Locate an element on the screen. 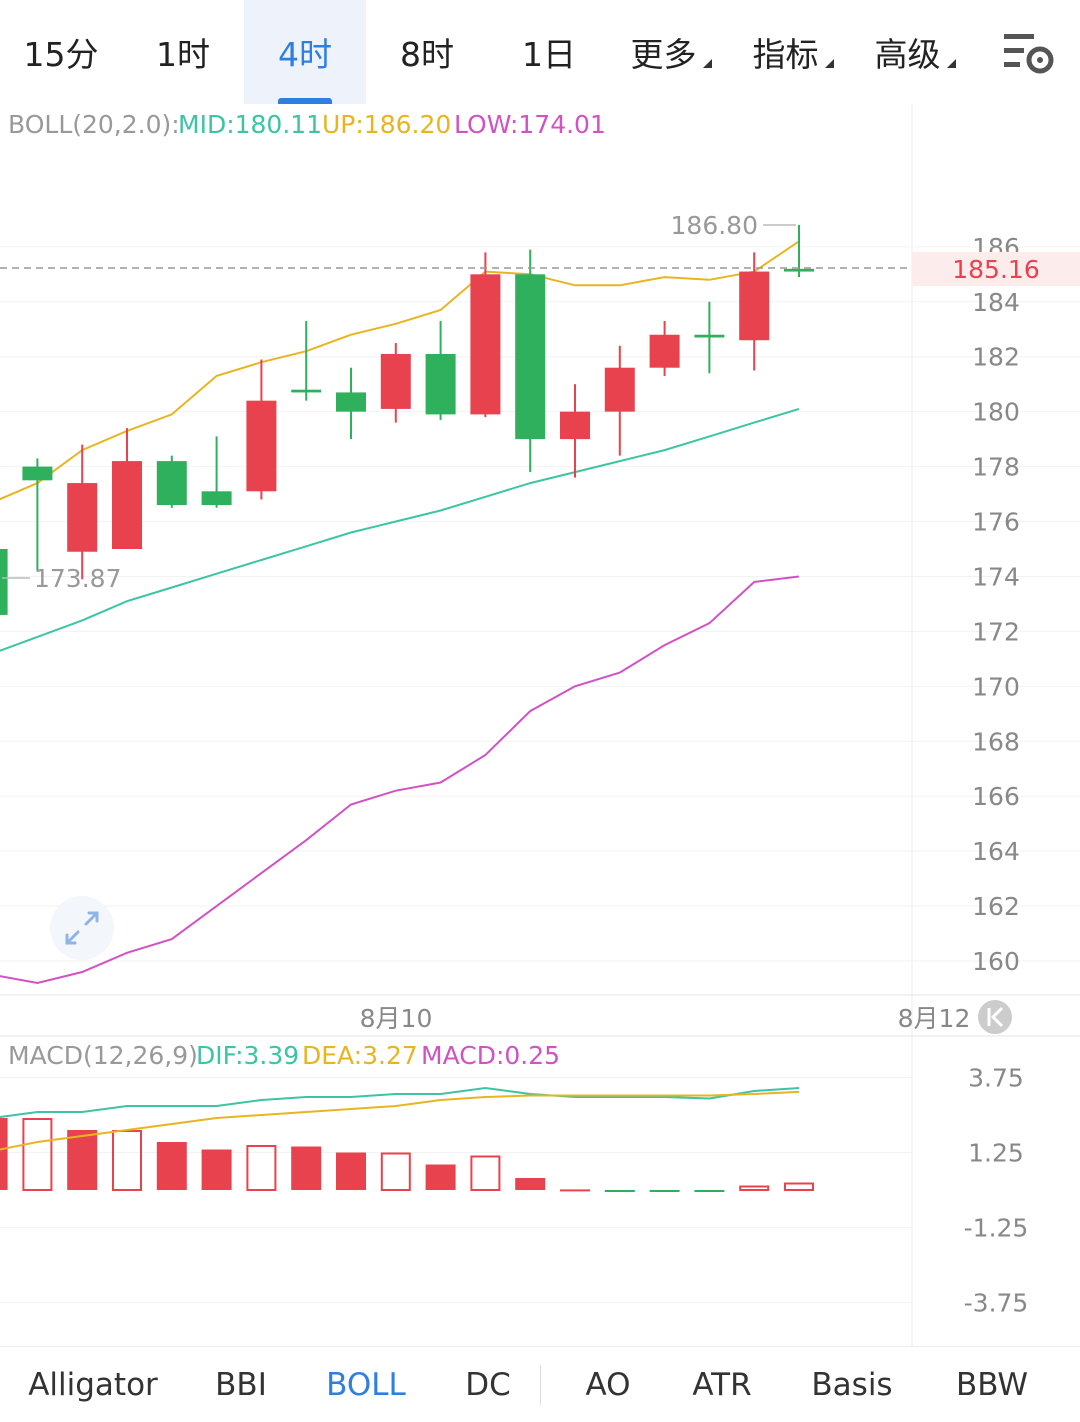 Image resolution: width=1080 pixels, height=1422 pixels. boll-legend-low: LOW:174.01 is located at coordinates (530, 124).